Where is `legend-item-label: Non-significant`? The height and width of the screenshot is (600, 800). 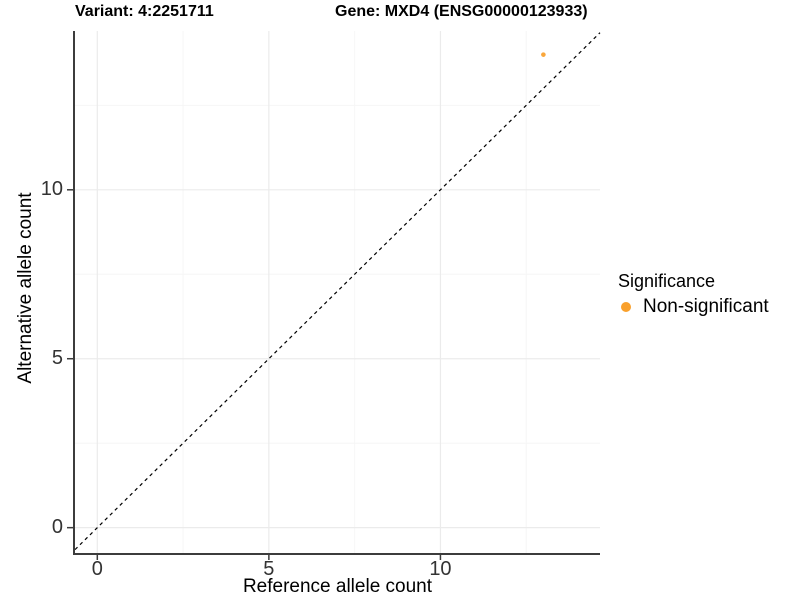 legend-item-label: Non-significant is located at coordinates (706, 306).